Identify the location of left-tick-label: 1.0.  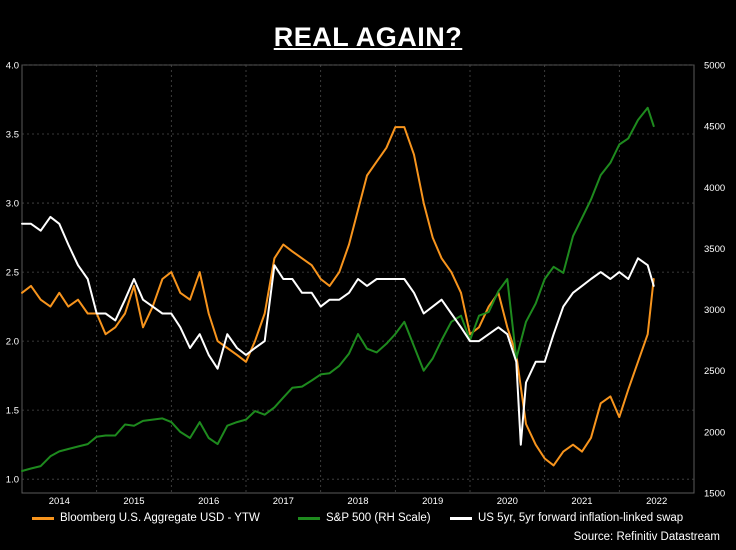
(12, 480).